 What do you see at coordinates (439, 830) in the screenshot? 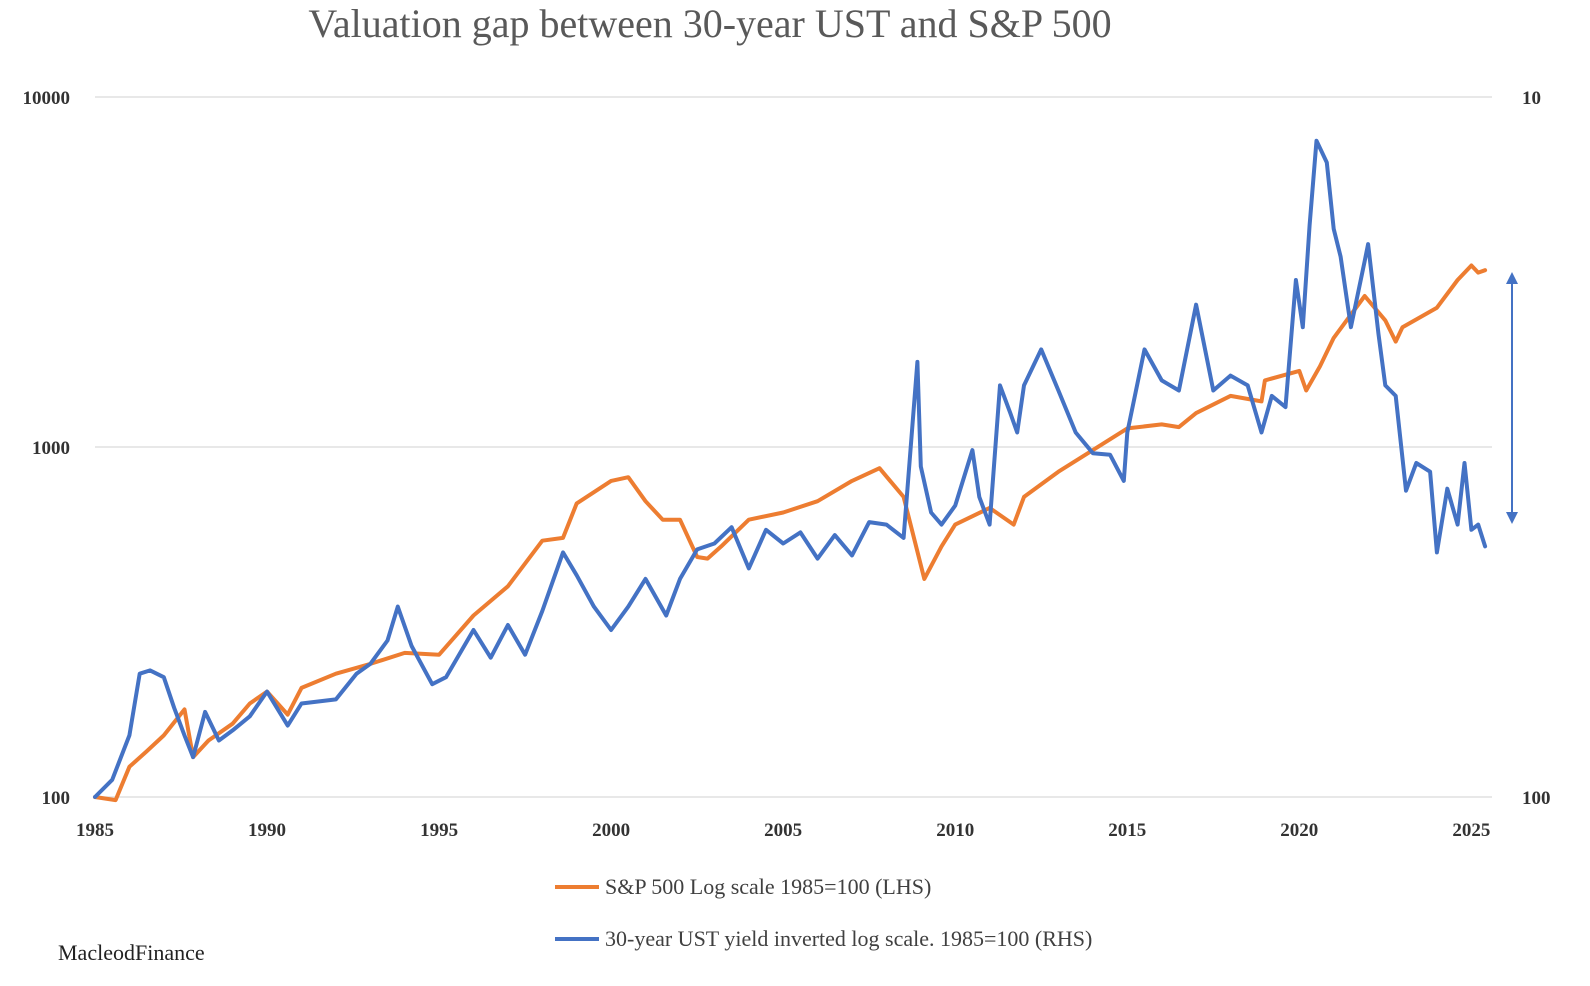
I see `x-tick-label: 1995` at bounding box center [439, 830].